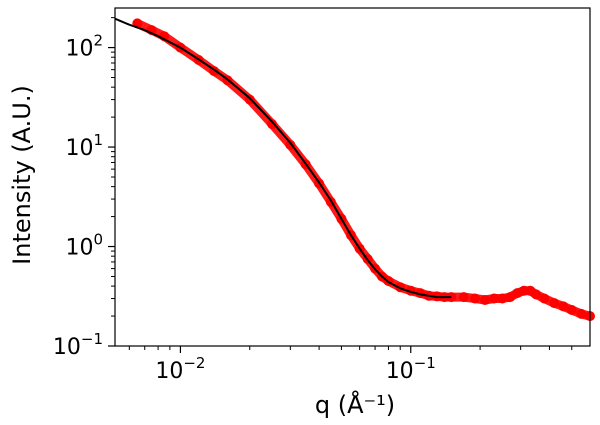 The height and width of the screenshot is (425, 600). Describe the element at coordinates (78, 345) in the screenshot. I see `y-tick-label: 10⁻¹` at that location.